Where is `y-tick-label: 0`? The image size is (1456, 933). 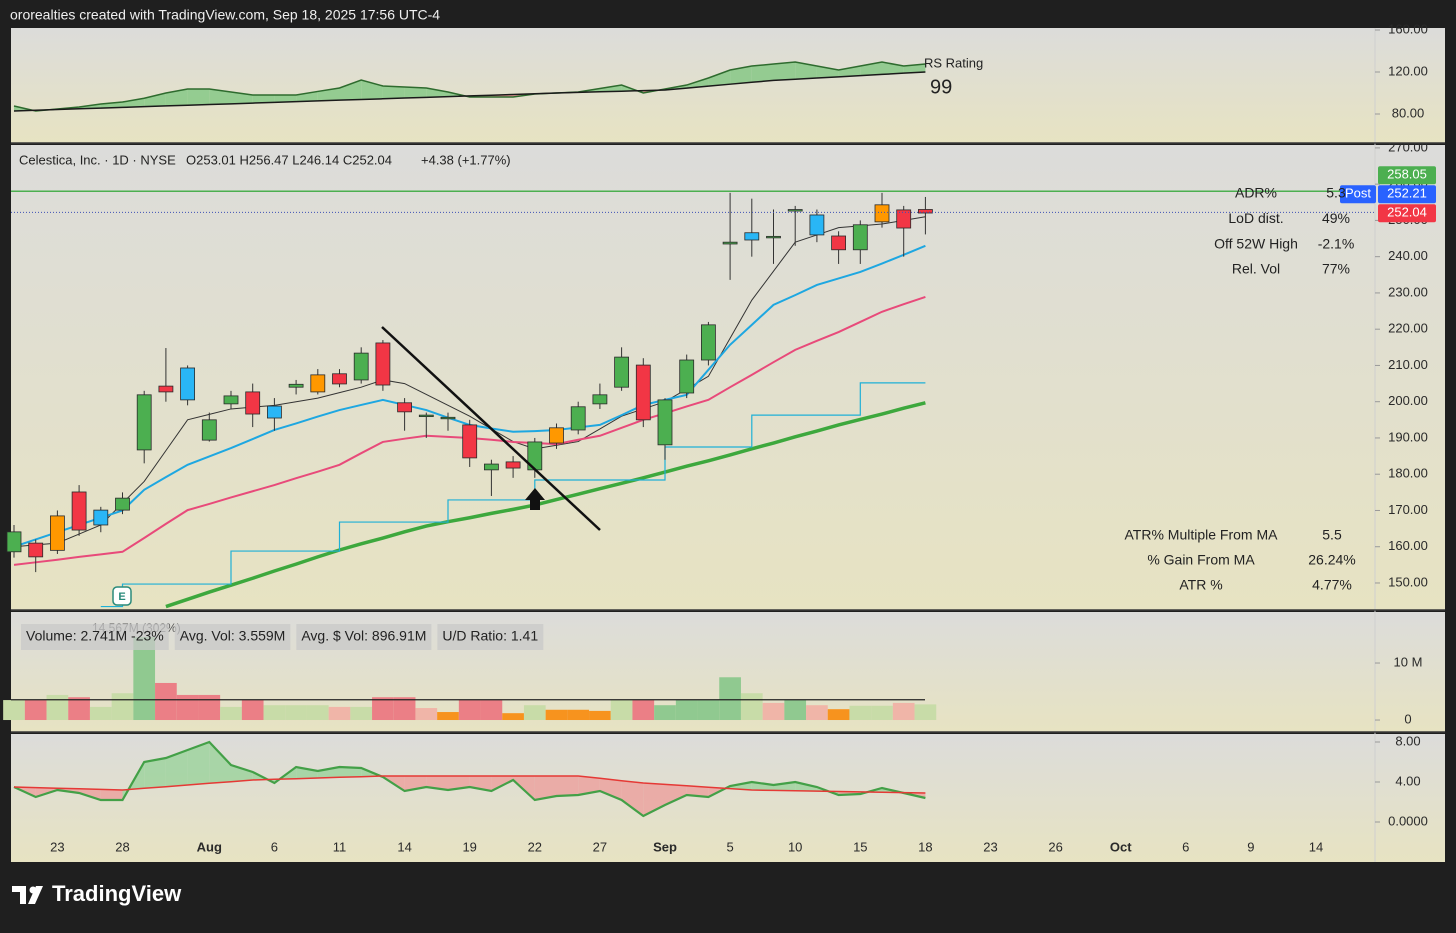
y-tick-label: 0 is located at coordinates (1407, 718).